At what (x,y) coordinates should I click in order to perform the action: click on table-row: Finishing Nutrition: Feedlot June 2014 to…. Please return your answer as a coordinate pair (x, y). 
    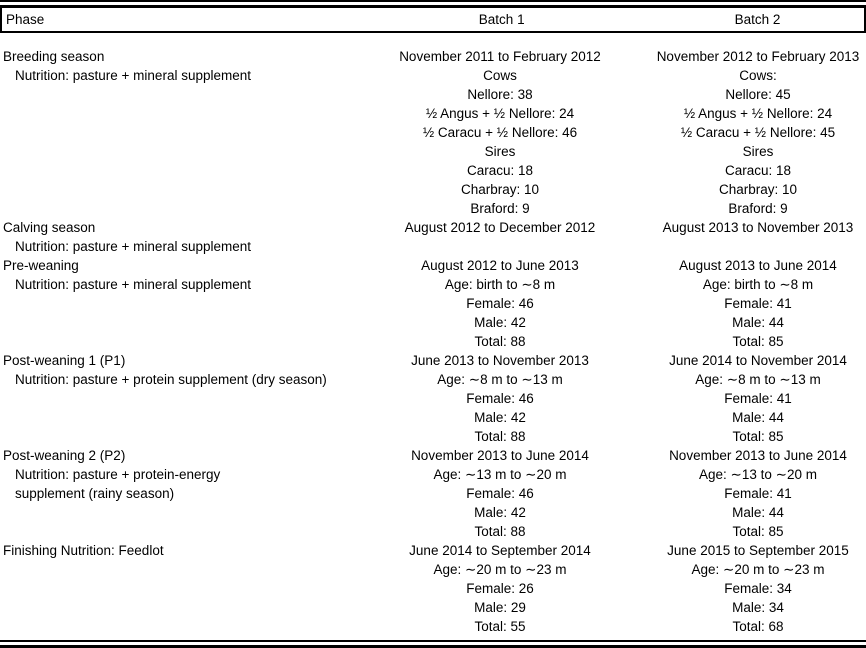
    Looking at the image, I should click on (433, 588).